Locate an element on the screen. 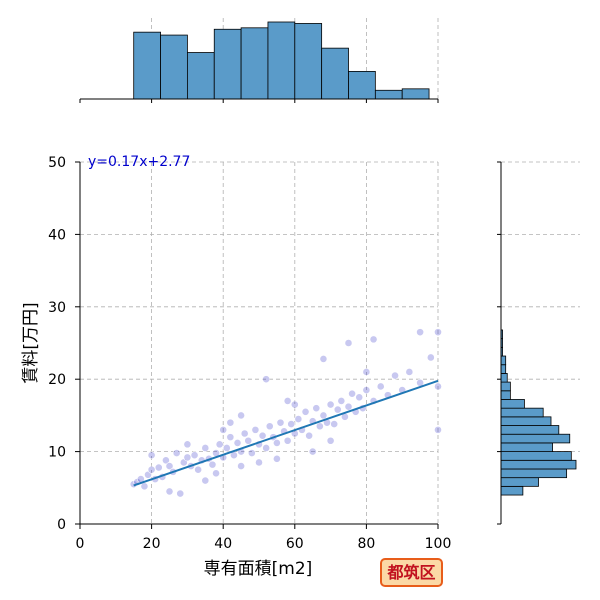  x-tick-label: 60 is located at coordinates (295, 544).